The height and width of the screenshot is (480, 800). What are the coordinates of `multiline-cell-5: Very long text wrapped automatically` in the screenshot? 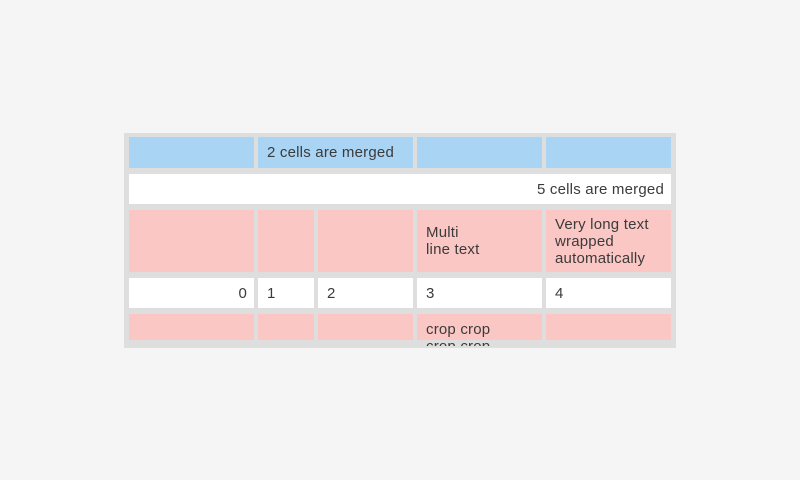 It's located at (608, 241).